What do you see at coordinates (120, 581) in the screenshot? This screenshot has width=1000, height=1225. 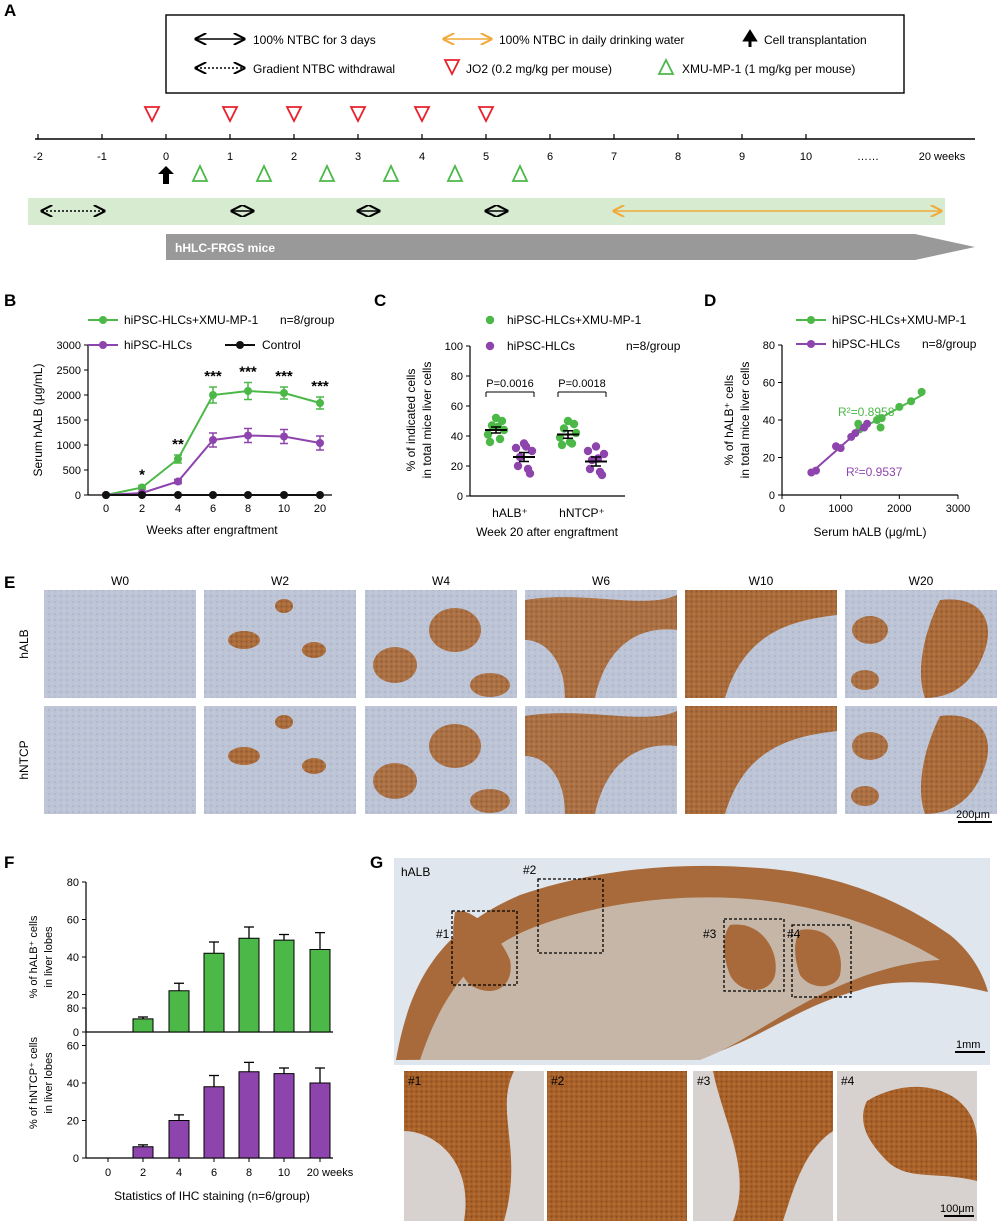 I see `column-label: W0` at bounding box center [120, 581].